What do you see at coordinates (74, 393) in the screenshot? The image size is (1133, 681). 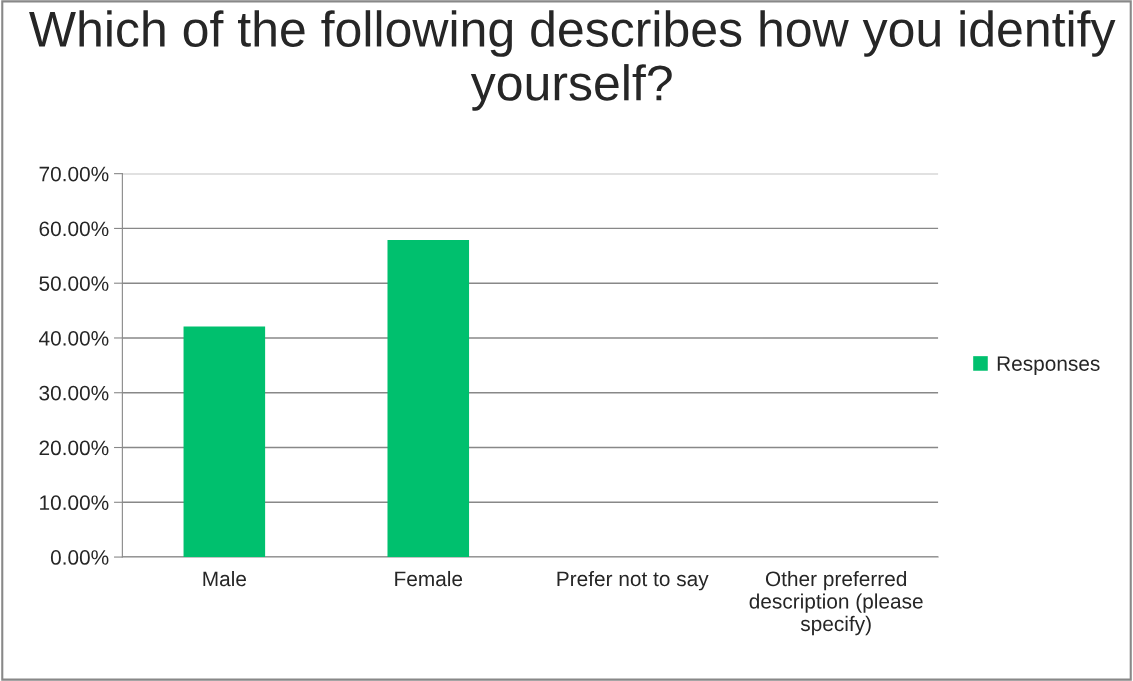 I see `y-tick-label: 30.00%` at bounding box center [74, 393].